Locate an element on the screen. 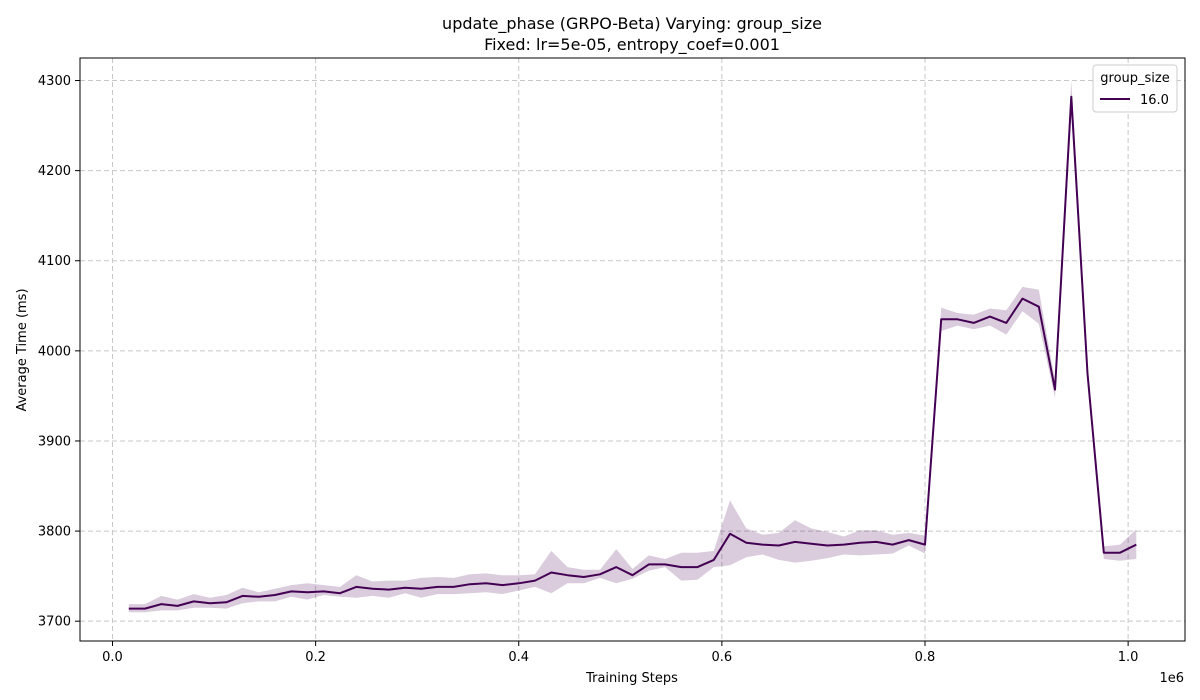  y-tick-label: 3900 is located at coordinates (54, 441).